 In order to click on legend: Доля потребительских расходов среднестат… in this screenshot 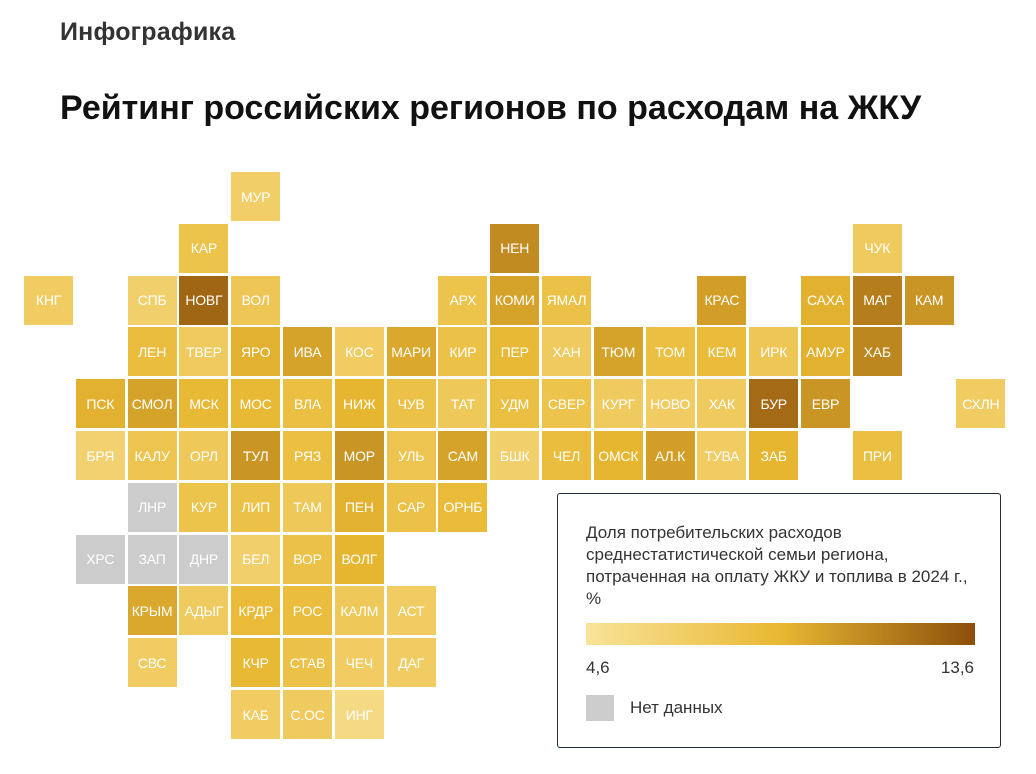, I will do `click(779, 620)`.